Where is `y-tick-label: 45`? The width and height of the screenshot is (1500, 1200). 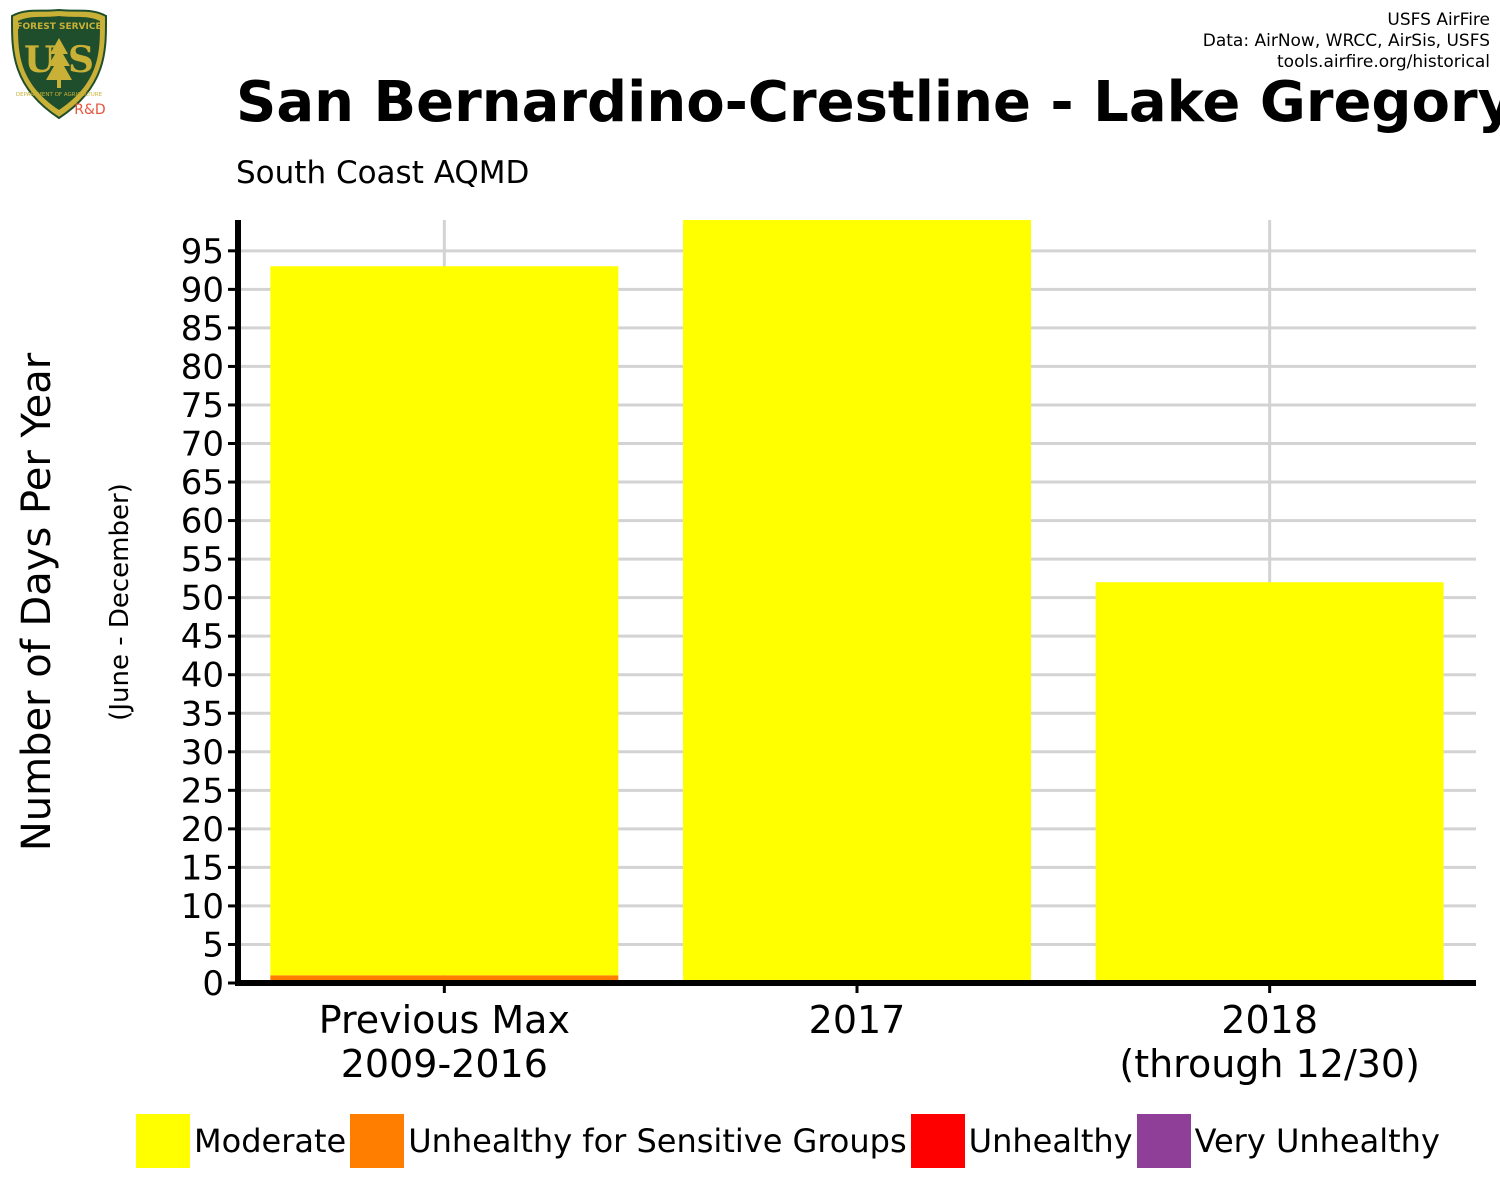
y-tick-label: 45 is located at coordinates (202, 637).